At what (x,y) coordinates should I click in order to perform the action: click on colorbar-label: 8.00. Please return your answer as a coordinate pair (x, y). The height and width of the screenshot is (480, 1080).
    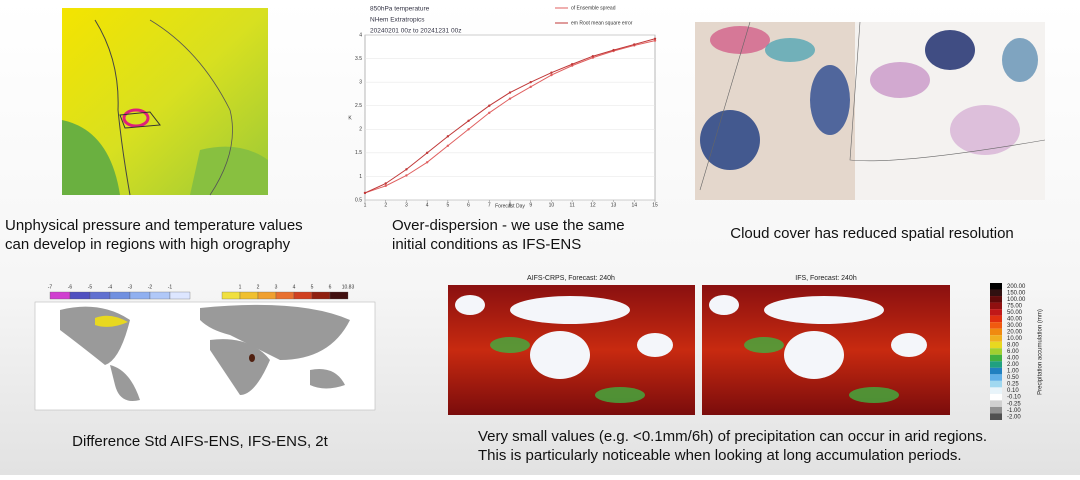
    Looking at the image, I should click on (1013, 346).